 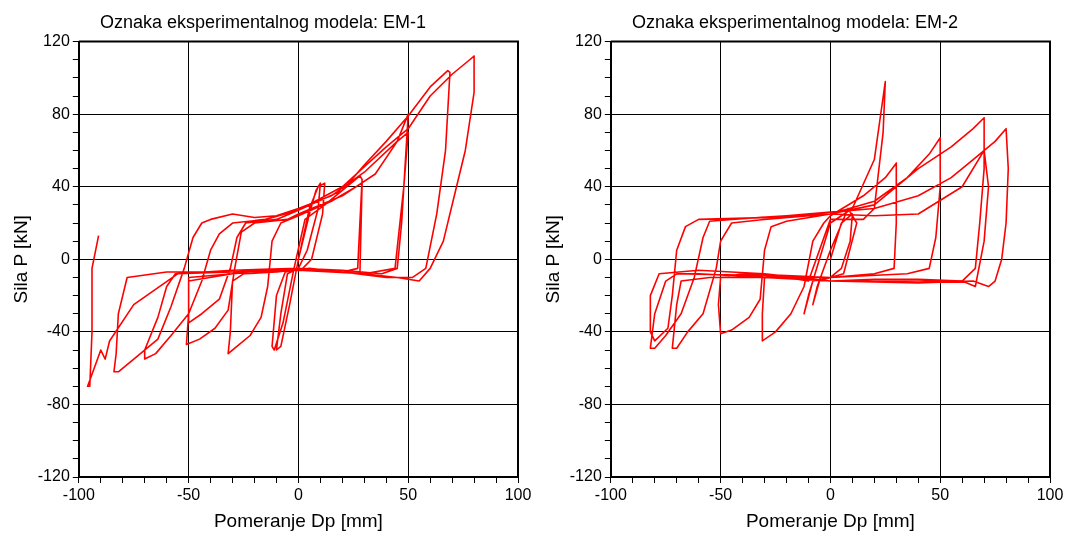 I want to click on chart-title: Oznaka eksperimentalnog modela: EM-2, so click(x=795, y=21).